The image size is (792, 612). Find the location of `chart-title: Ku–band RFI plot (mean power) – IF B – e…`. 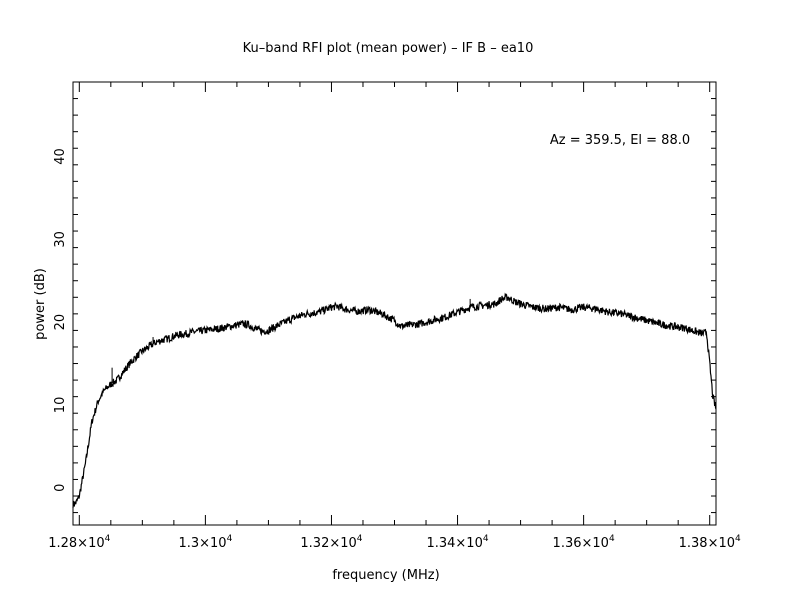

chart-title: Ku–band RFI plot (mean power) – IF B – e… is located at coordinates (388, 48).